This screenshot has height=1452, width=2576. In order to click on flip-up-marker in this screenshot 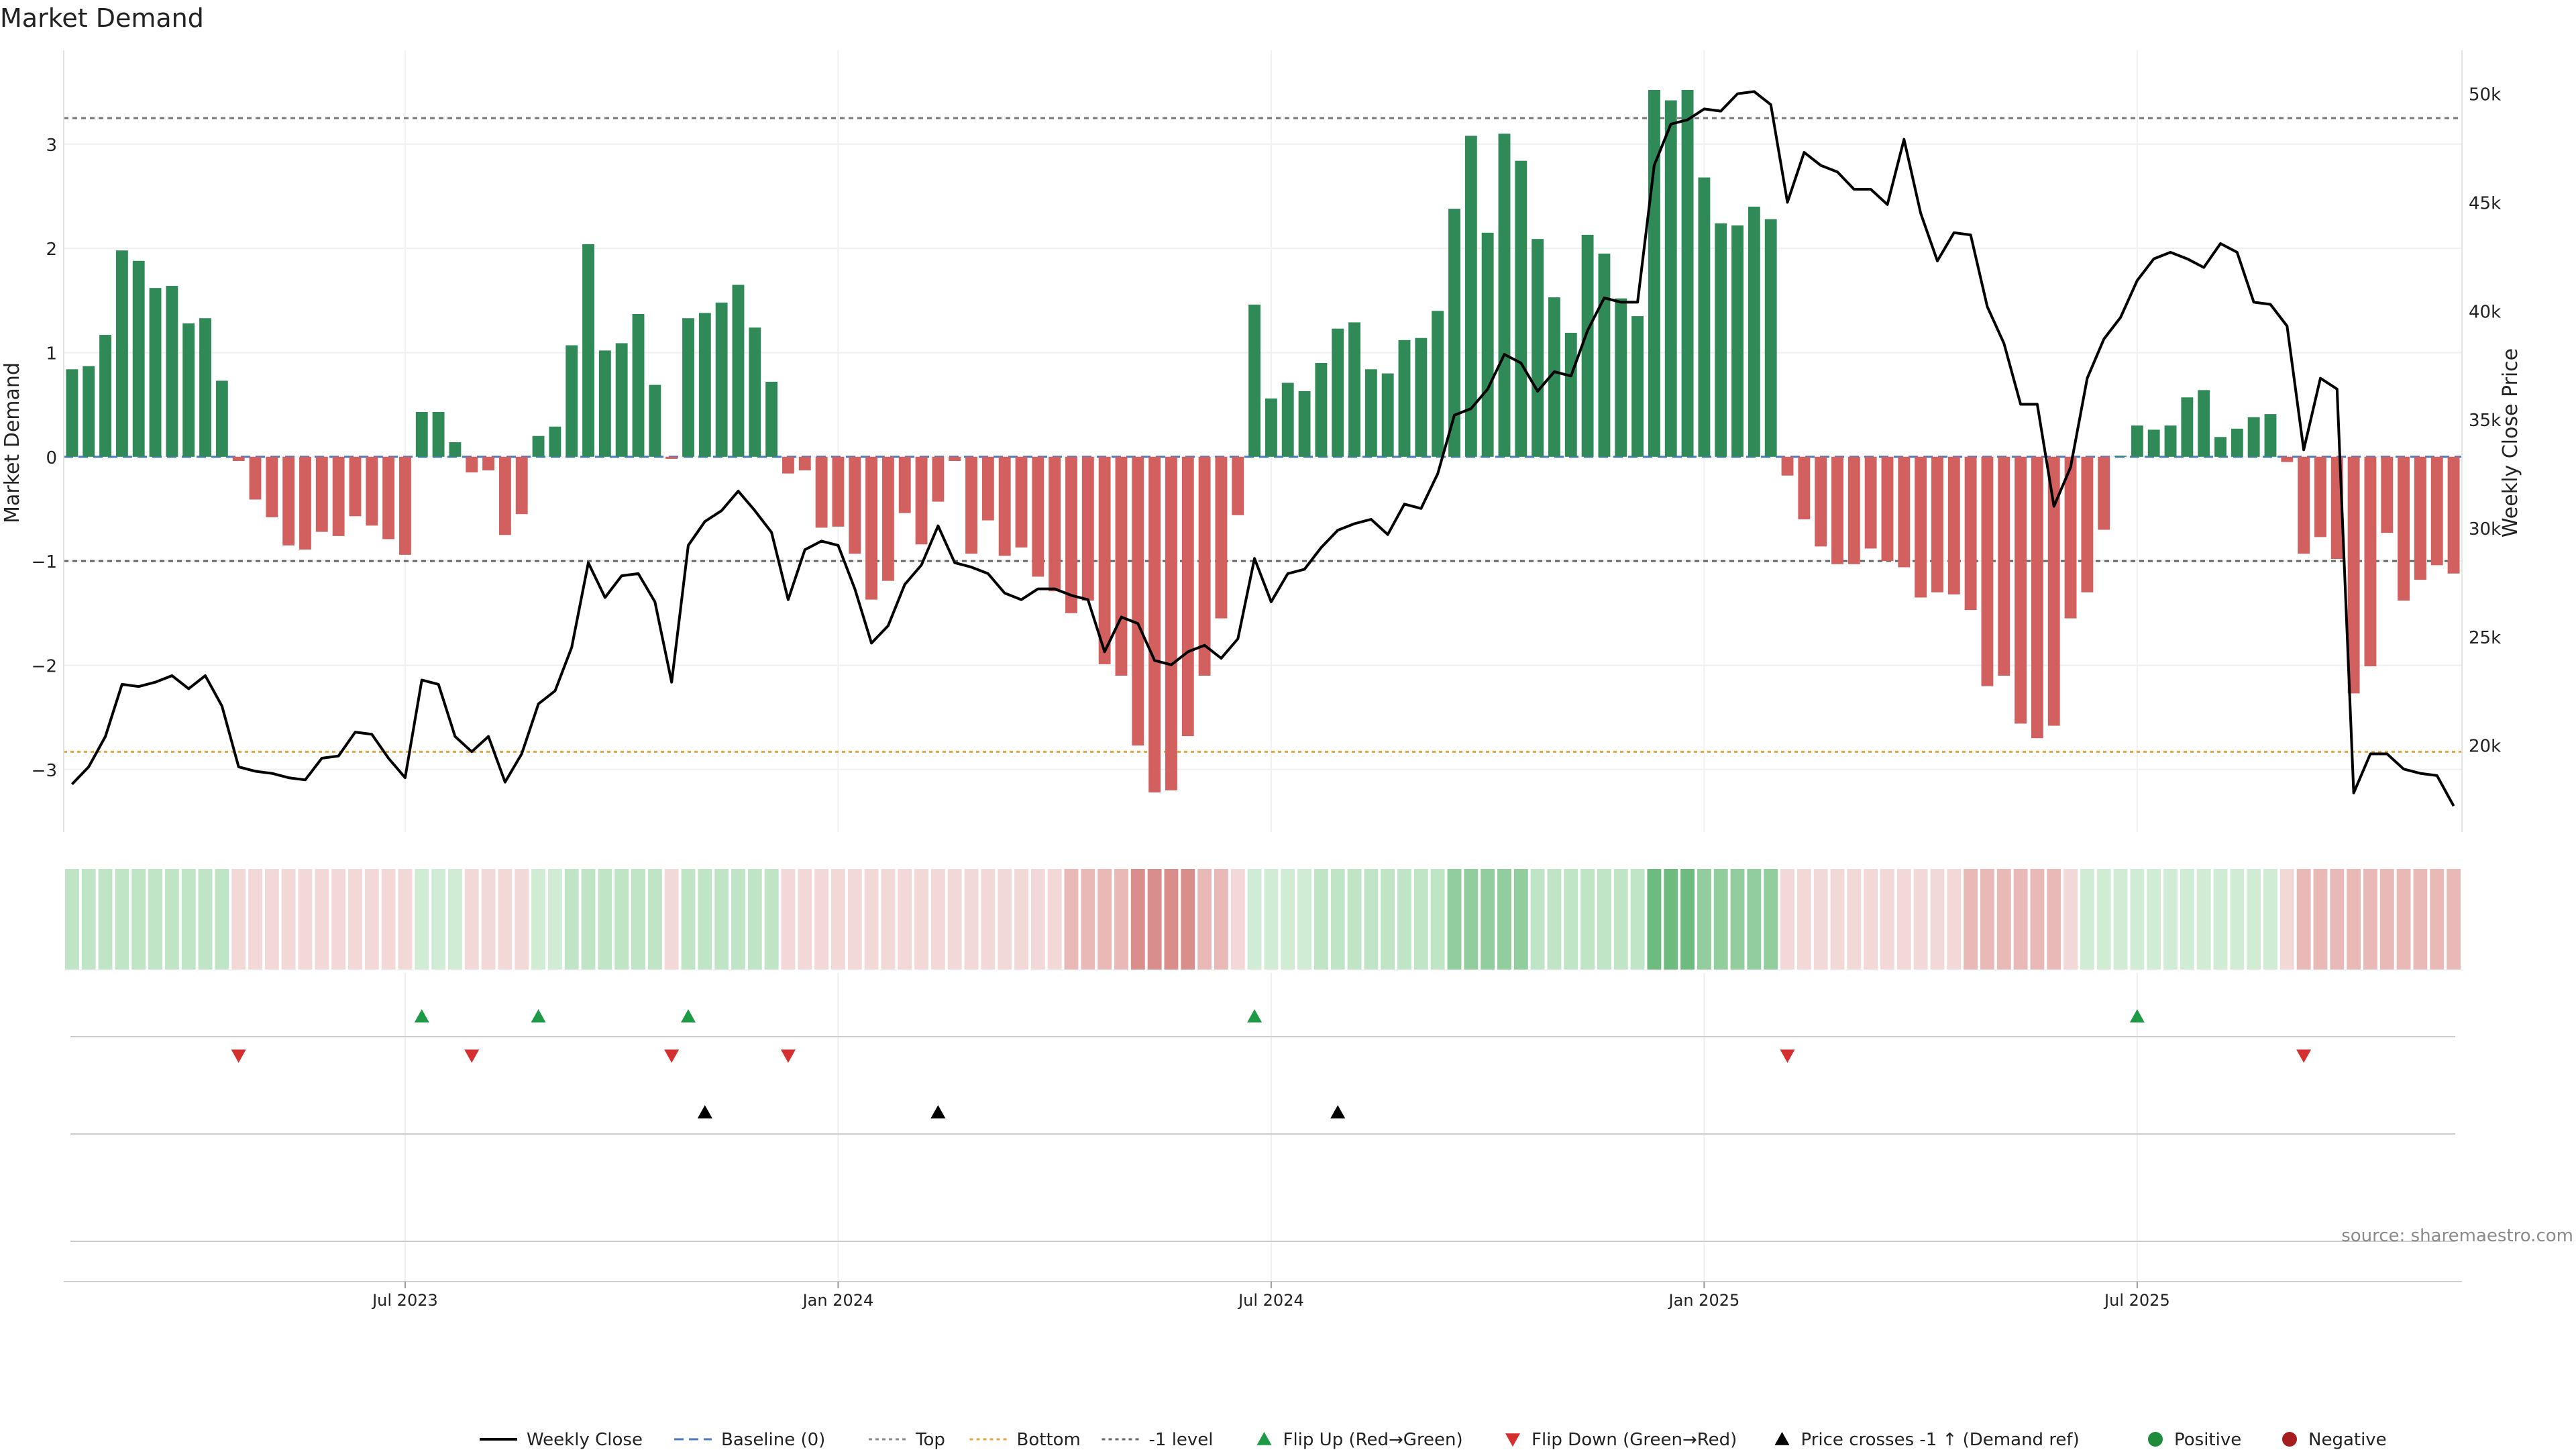, I will do `click(421, 1016)`.